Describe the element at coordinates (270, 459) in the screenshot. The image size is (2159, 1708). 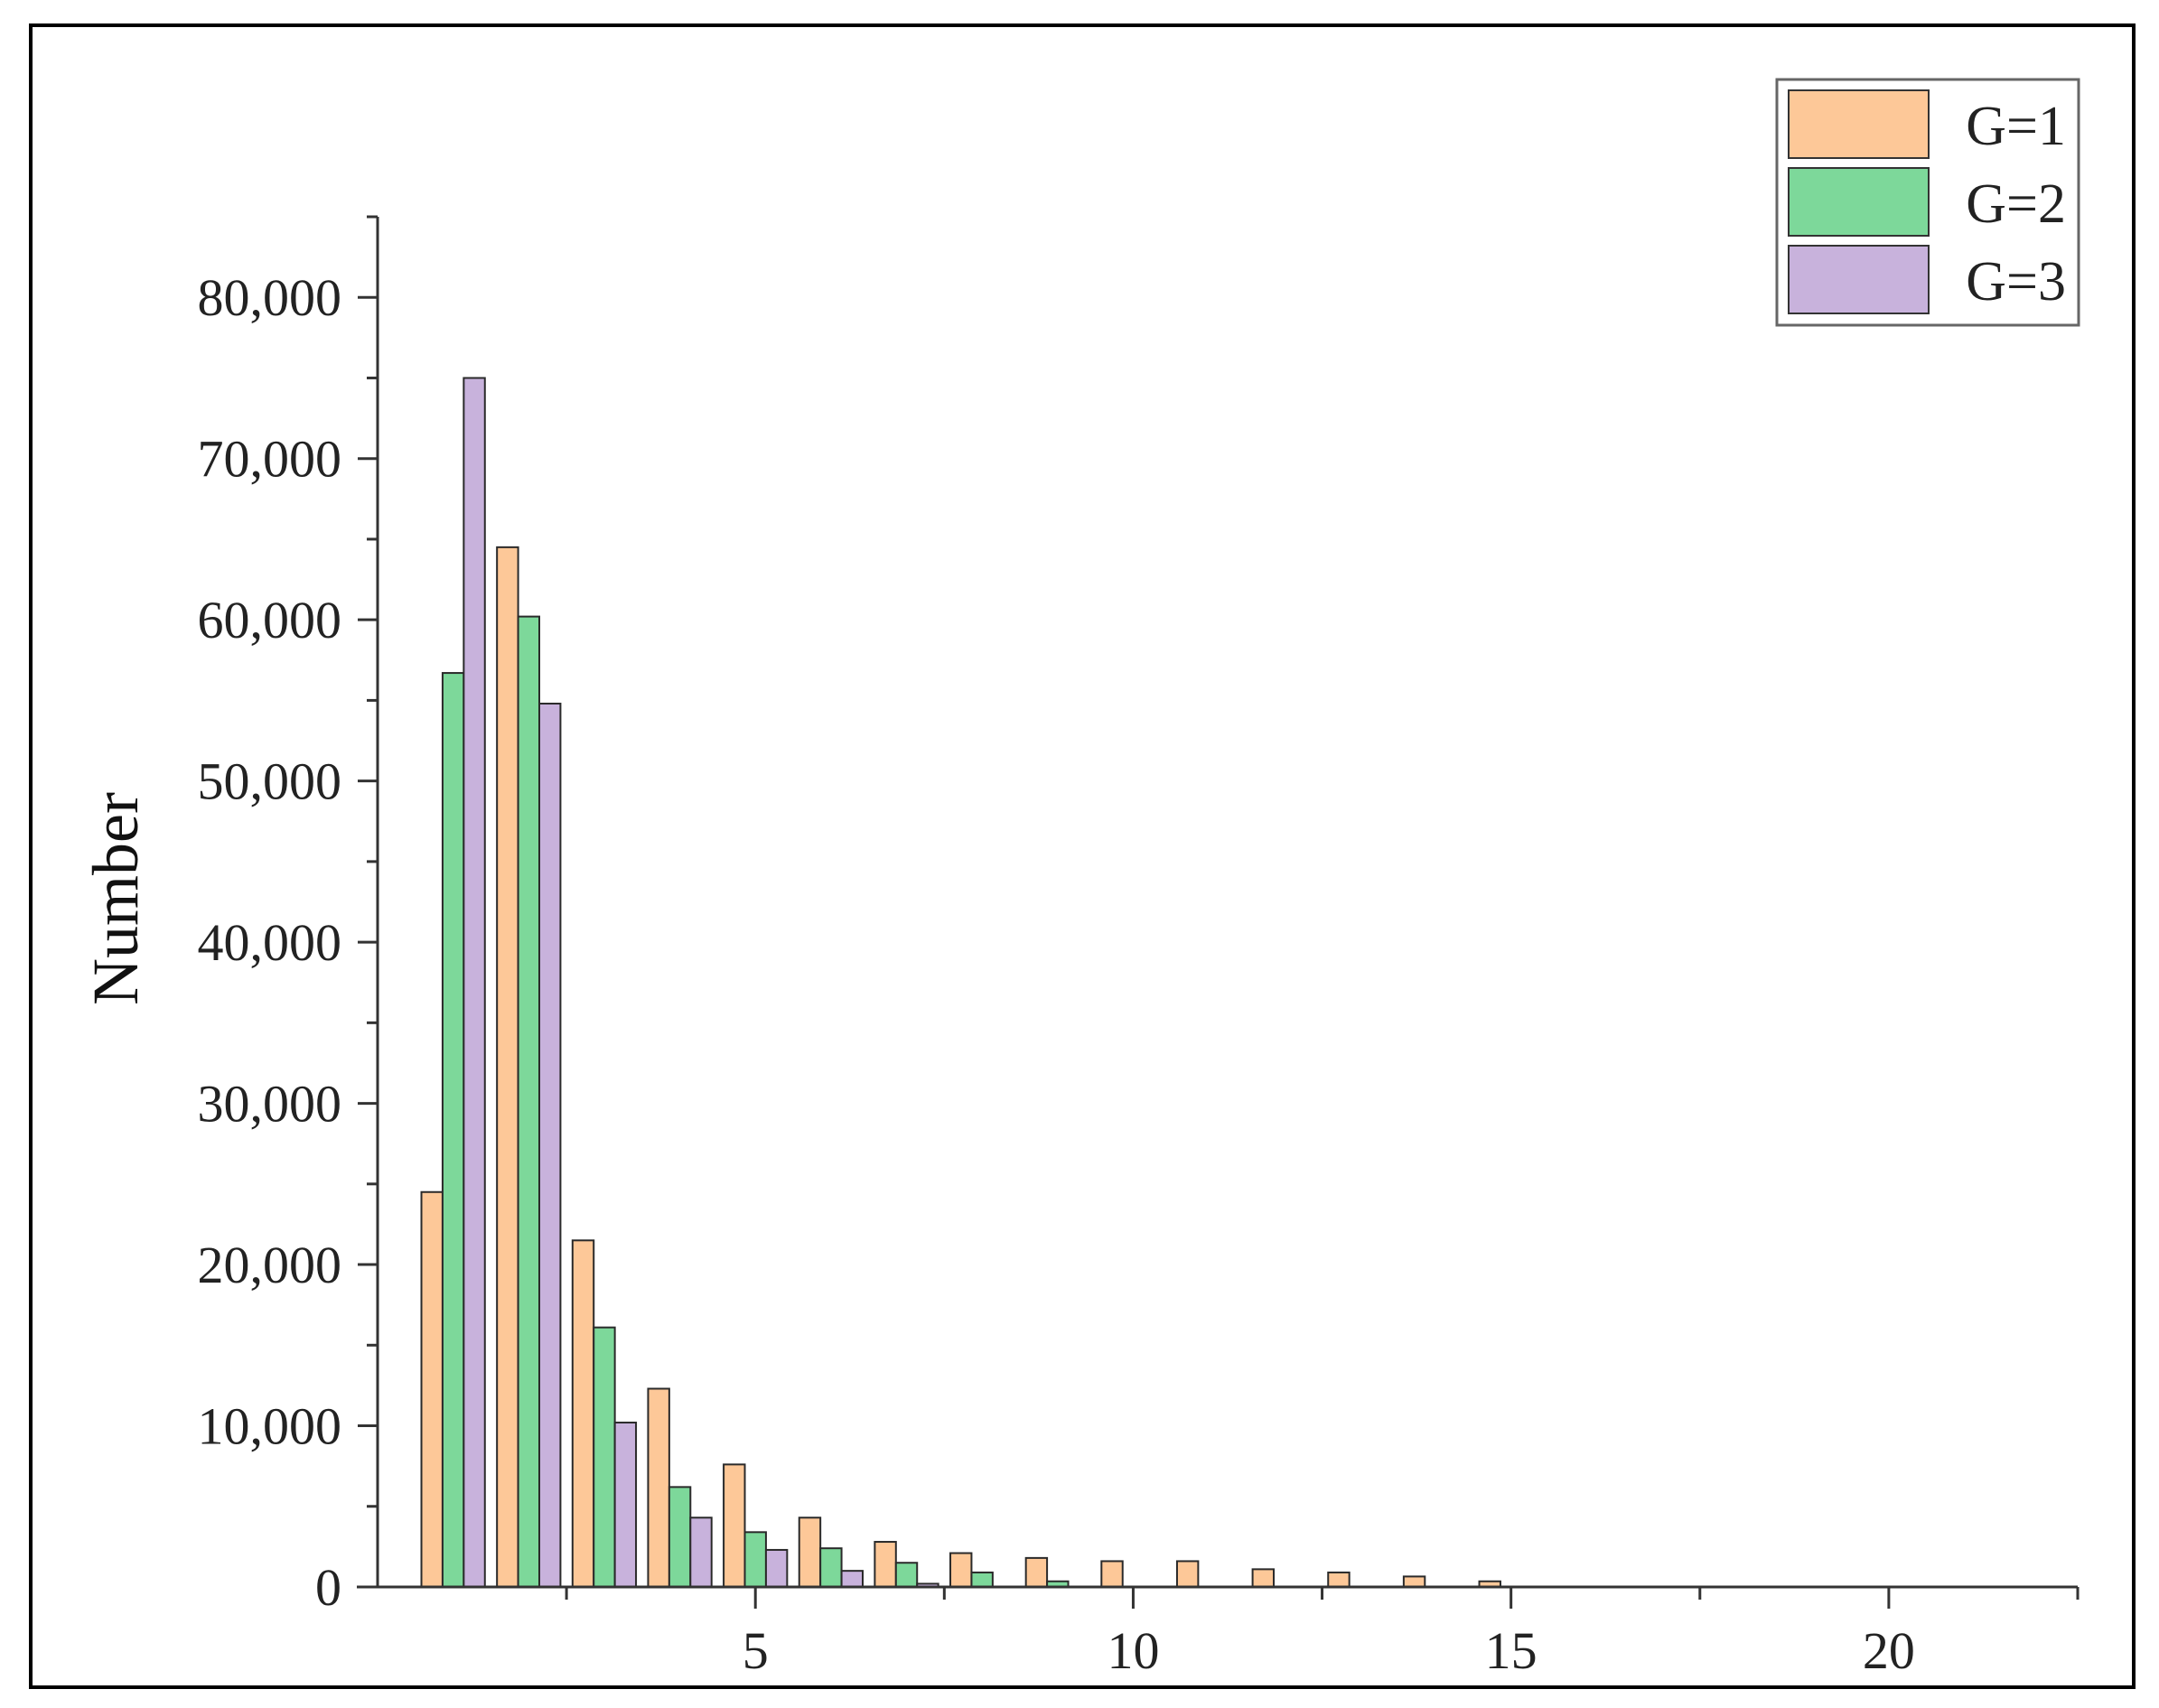
I see `y-tick-label: 70,000` at that location.